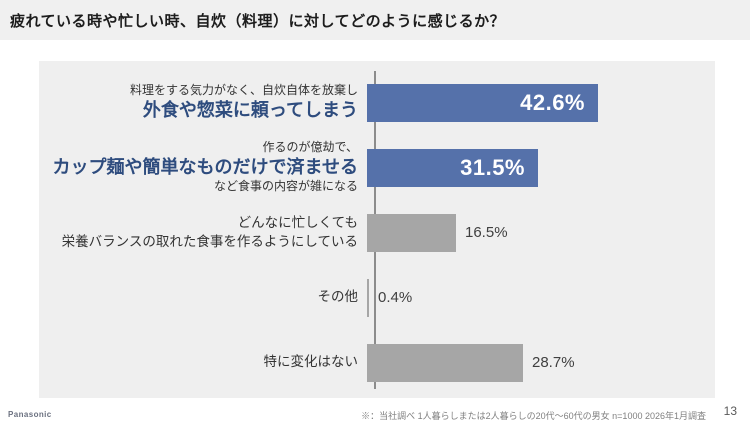  I want to click on chart-row: 料理をする気力がなく、自炊自体を放棄し外食や惣菜に頼ってしまう 42.6%, so click(377, 102).